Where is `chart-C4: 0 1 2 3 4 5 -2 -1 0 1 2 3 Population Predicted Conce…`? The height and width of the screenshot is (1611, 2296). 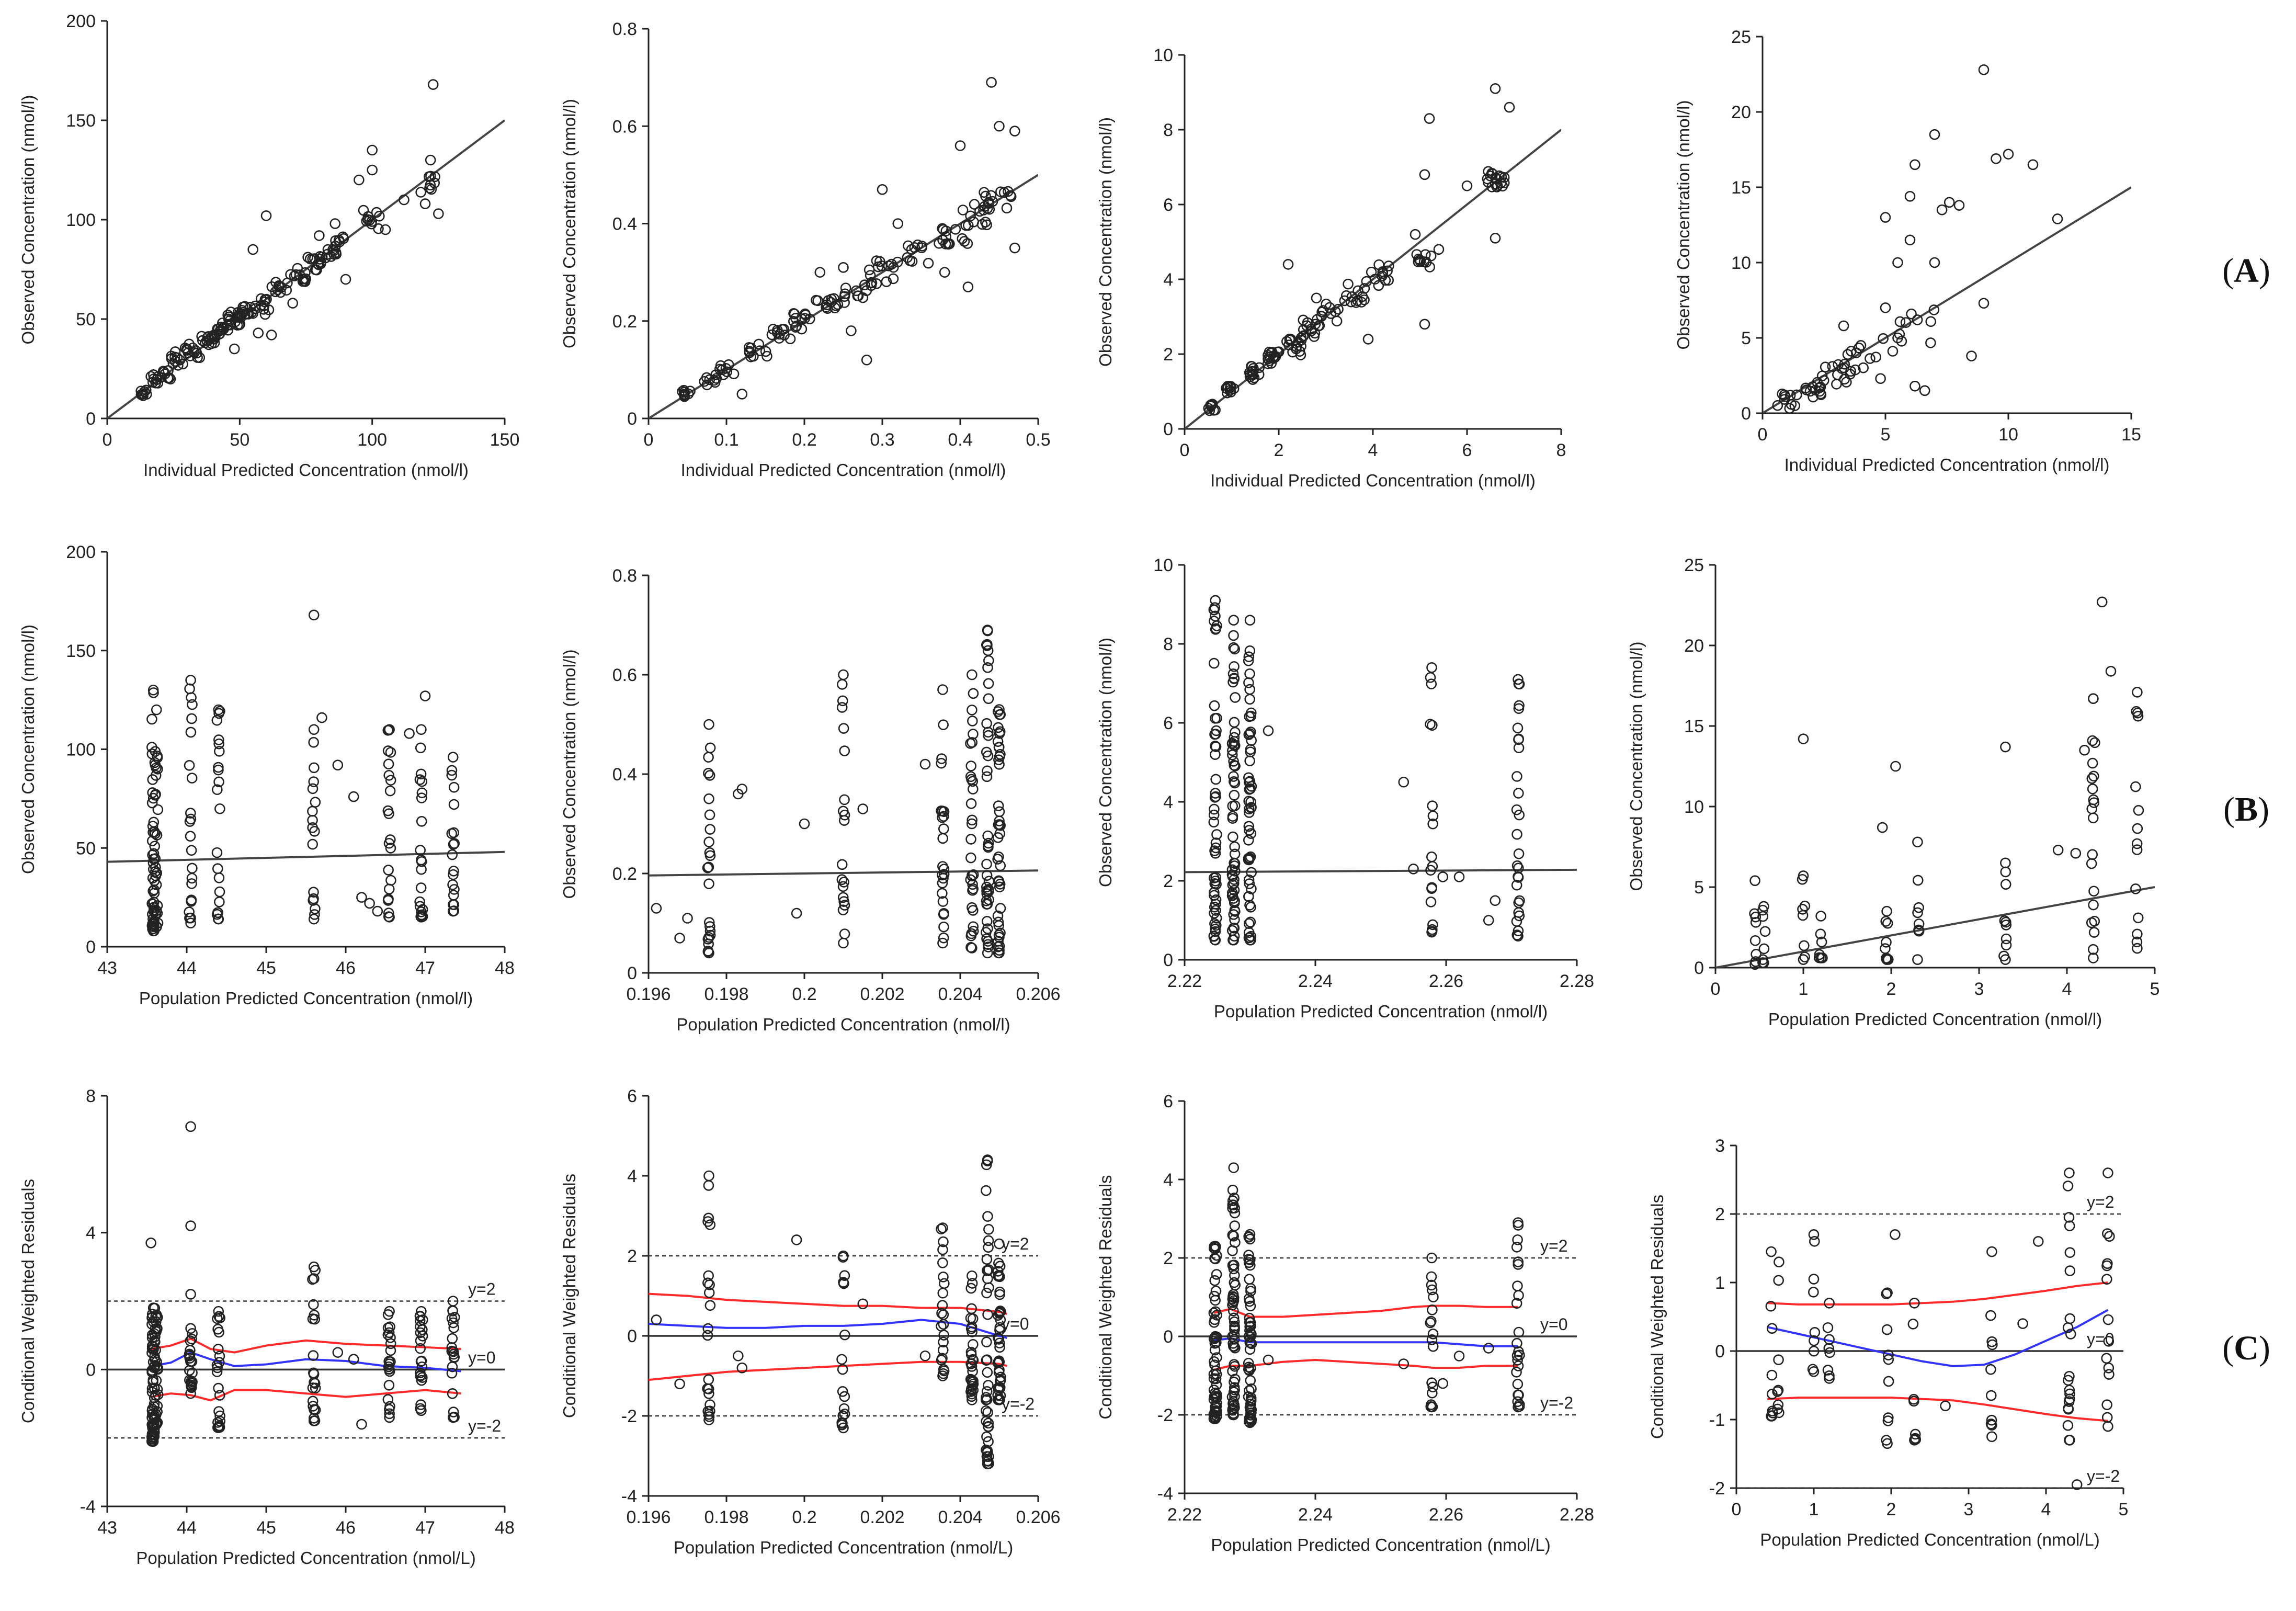 chart-C4: 0 1 2 3 4 5 -2 -1 0 1 2 3 Population Predicted Conce… is located at coordinates (1887, 1342).